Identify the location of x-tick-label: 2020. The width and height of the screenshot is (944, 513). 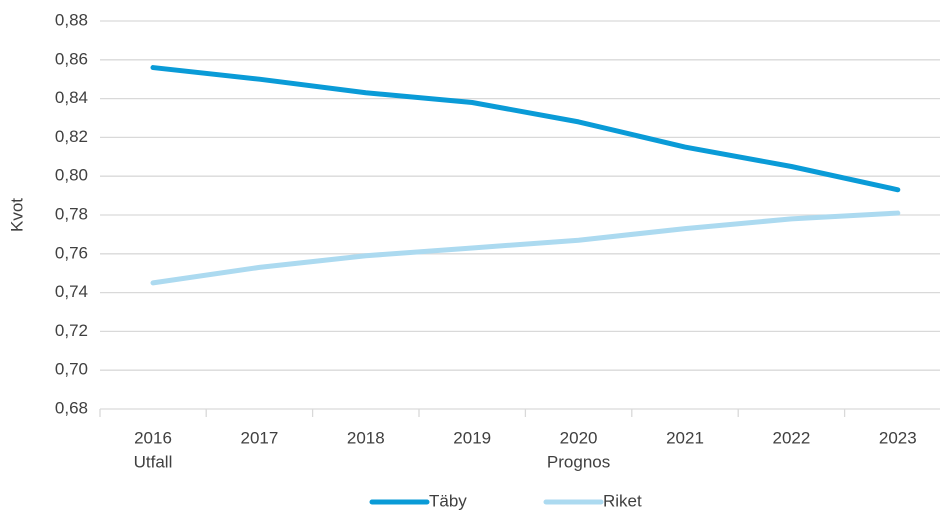
(579, 437).